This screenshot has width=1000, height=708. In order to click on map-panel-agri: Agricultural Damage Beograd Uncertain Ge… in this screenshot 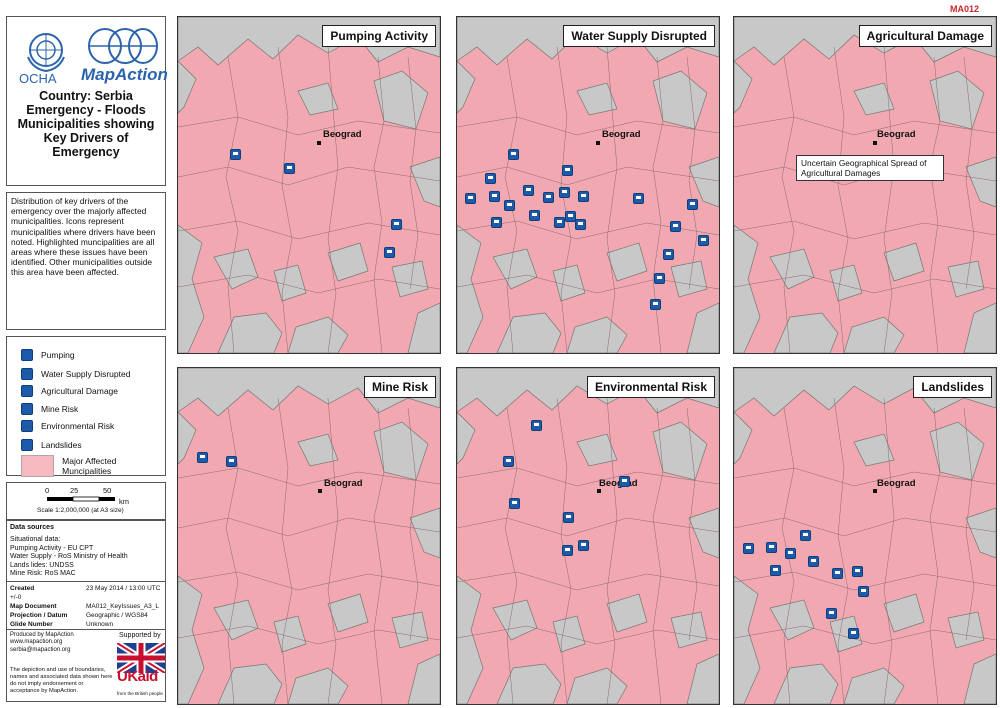, I will do `click(865, 185)`.